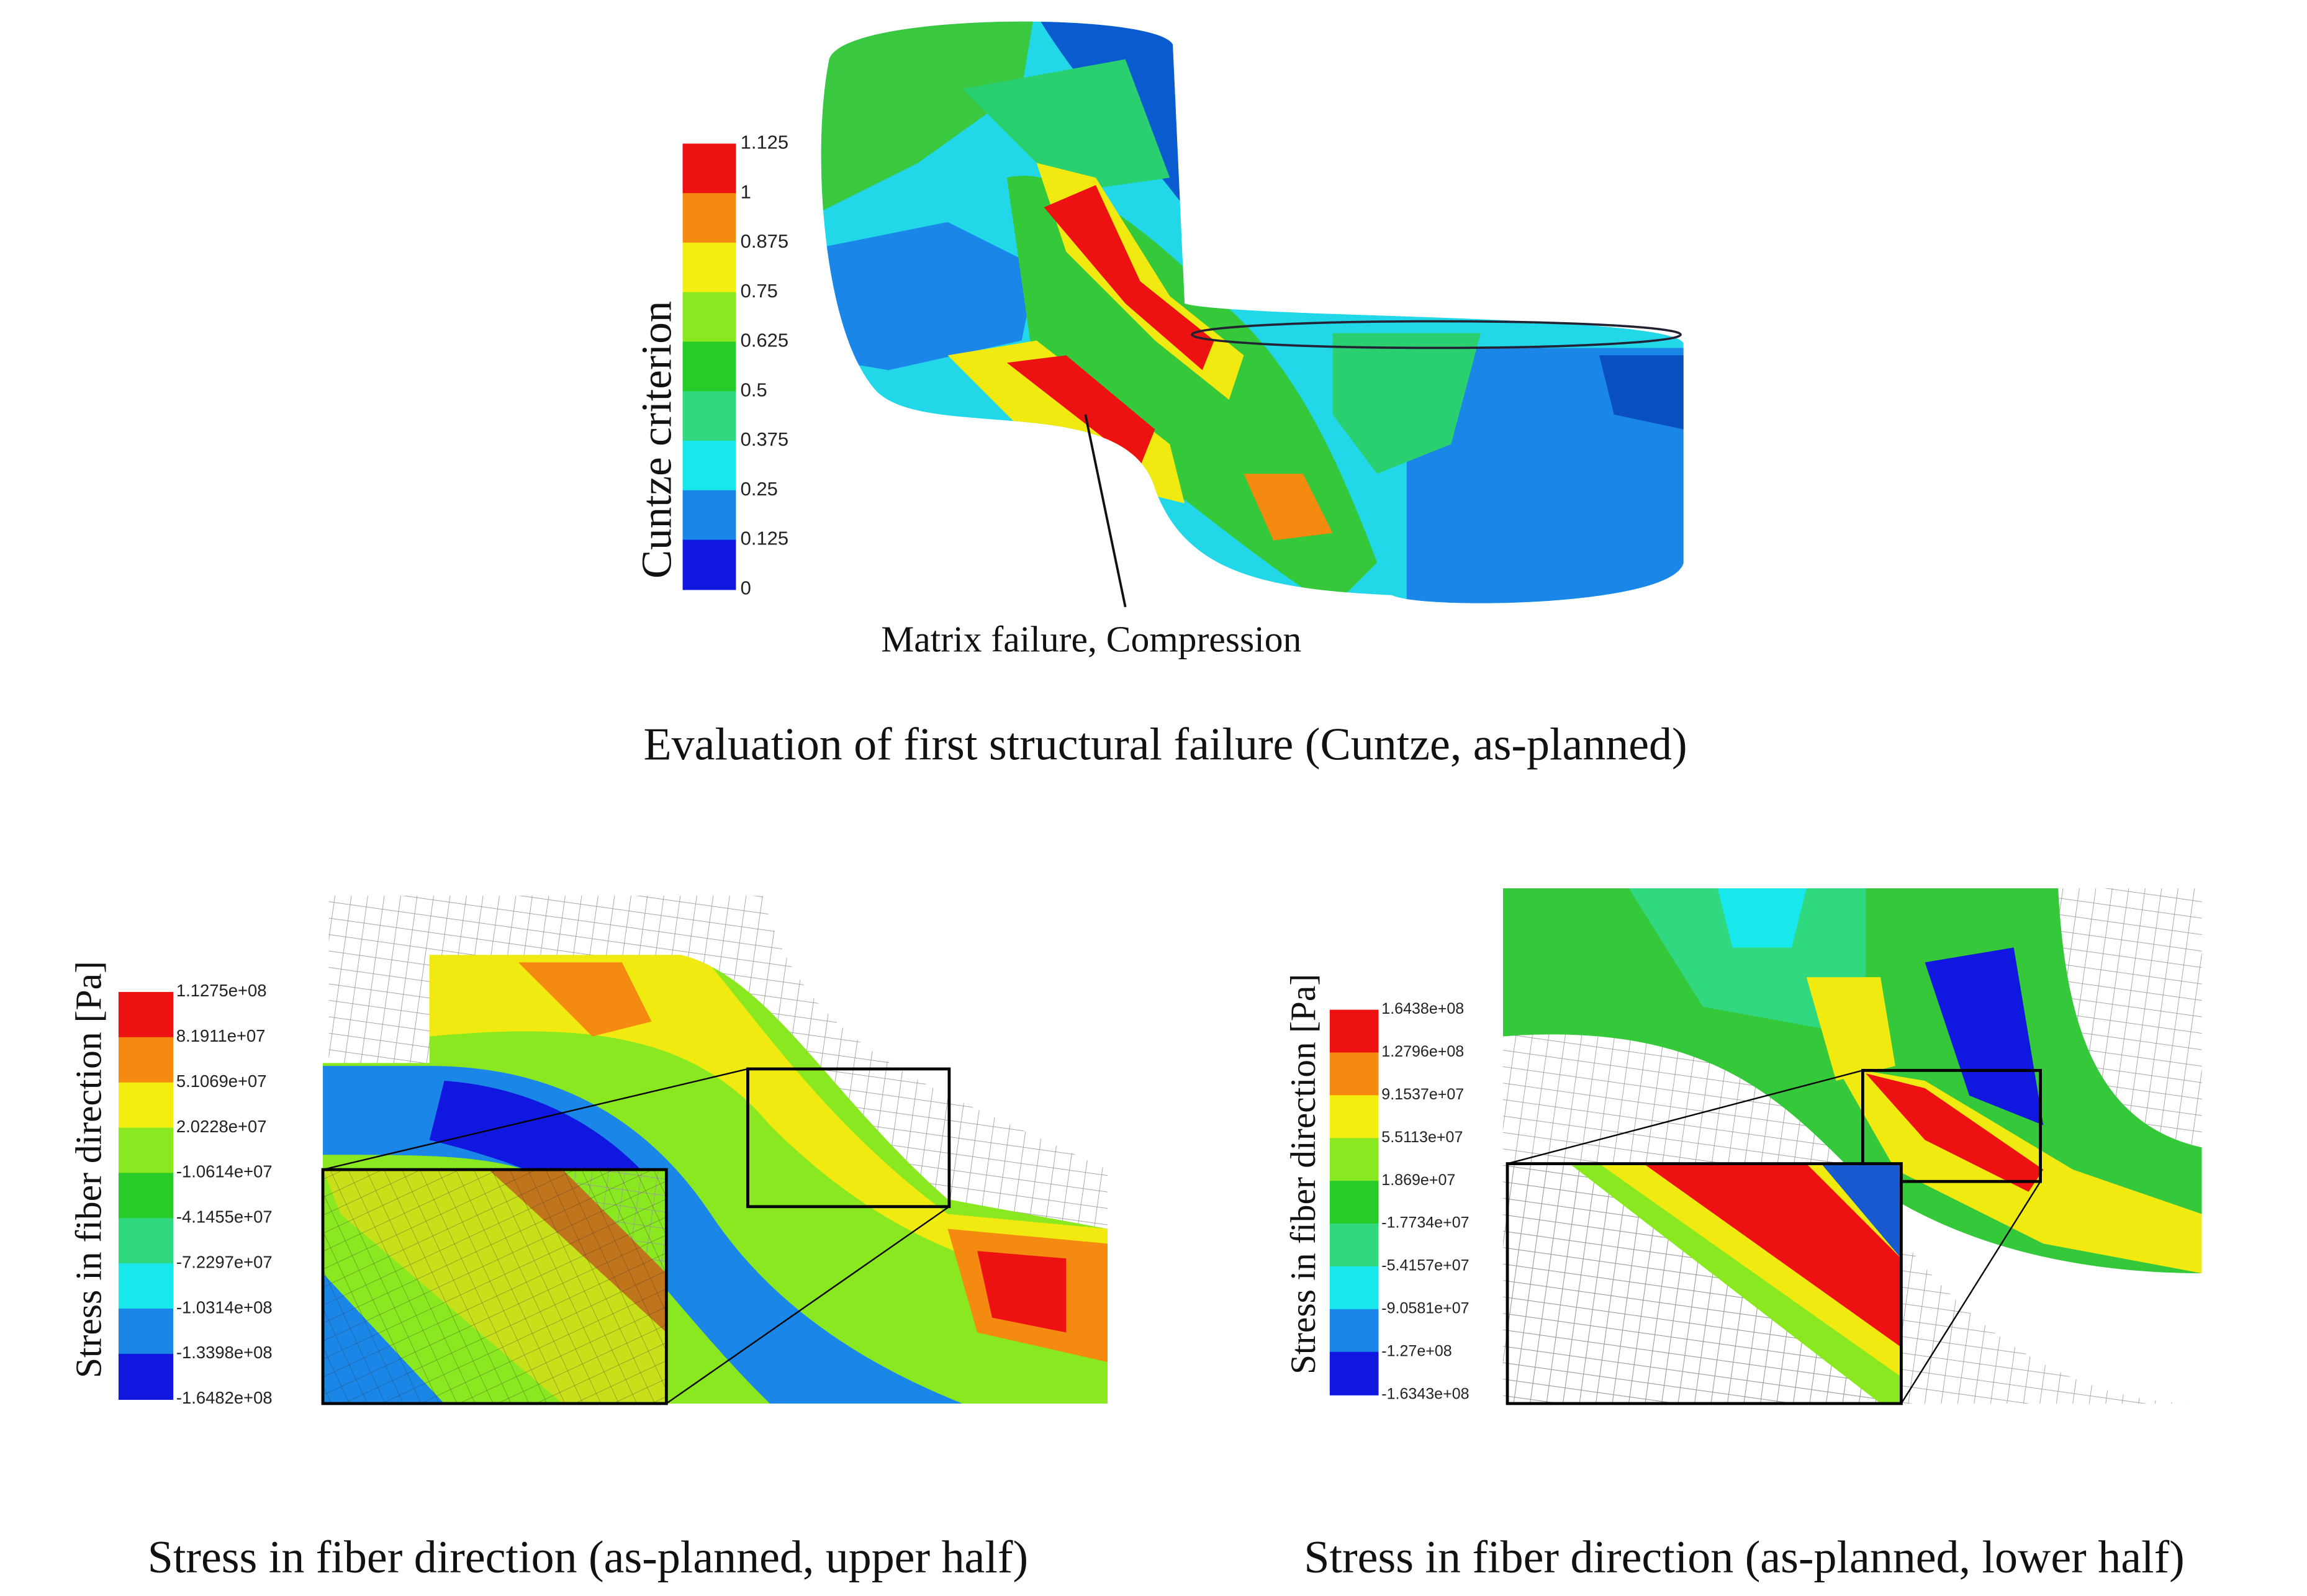 The height and width of the screenshot is (1596, 2307). I want to click on legend-label: 1.6438e+08, so click(1422, 1008).